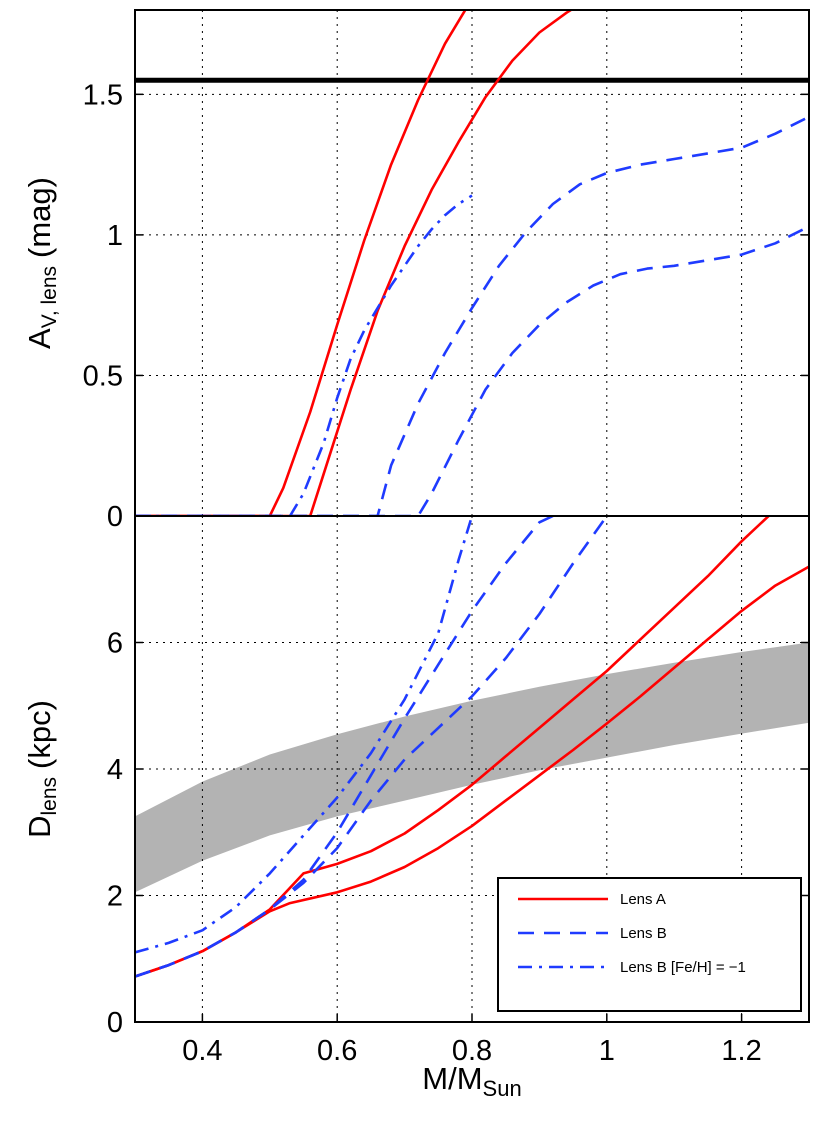 The width and height of the screenshot is (830, 1132). What do you see at coordinates (49, 796) in the screenshot?
I see `bottom-y-axis-label-sub: lens` at bounding box center [49, 796].